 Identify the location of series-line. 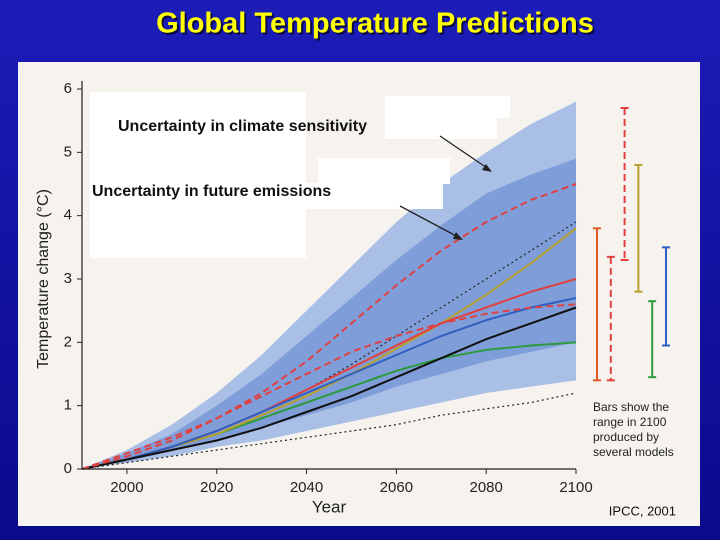
(329, 431).